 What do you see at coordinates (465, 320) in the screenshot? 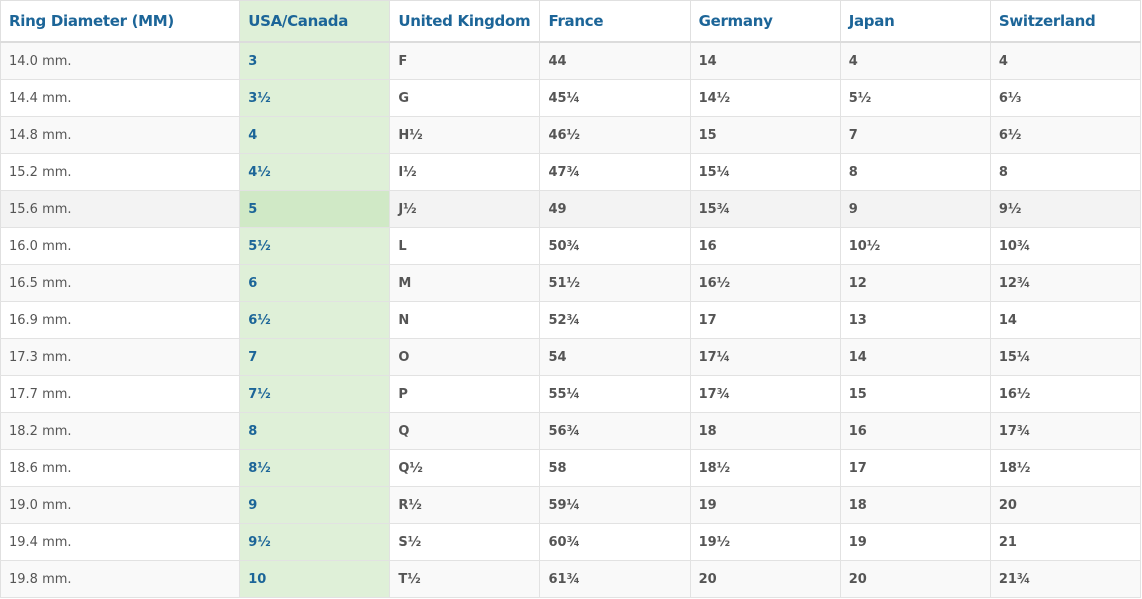
I see `cell-united-kingdom: N` at bounding box center [465, 320].